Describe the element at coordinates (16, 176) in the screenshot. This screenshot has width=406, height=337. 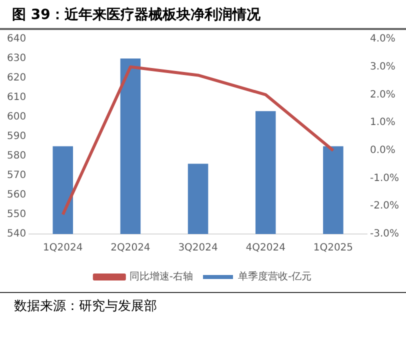
I see `y-tick-label: 570` at that location.